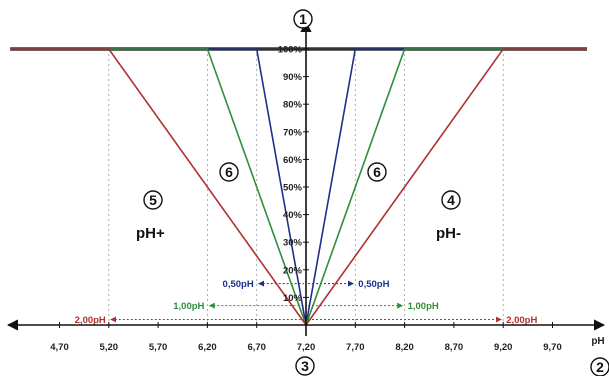 Image resolution: width=609 pixels, height=376 pixels. I want to click on ph-plus-label: pH+, so click(150, 233).